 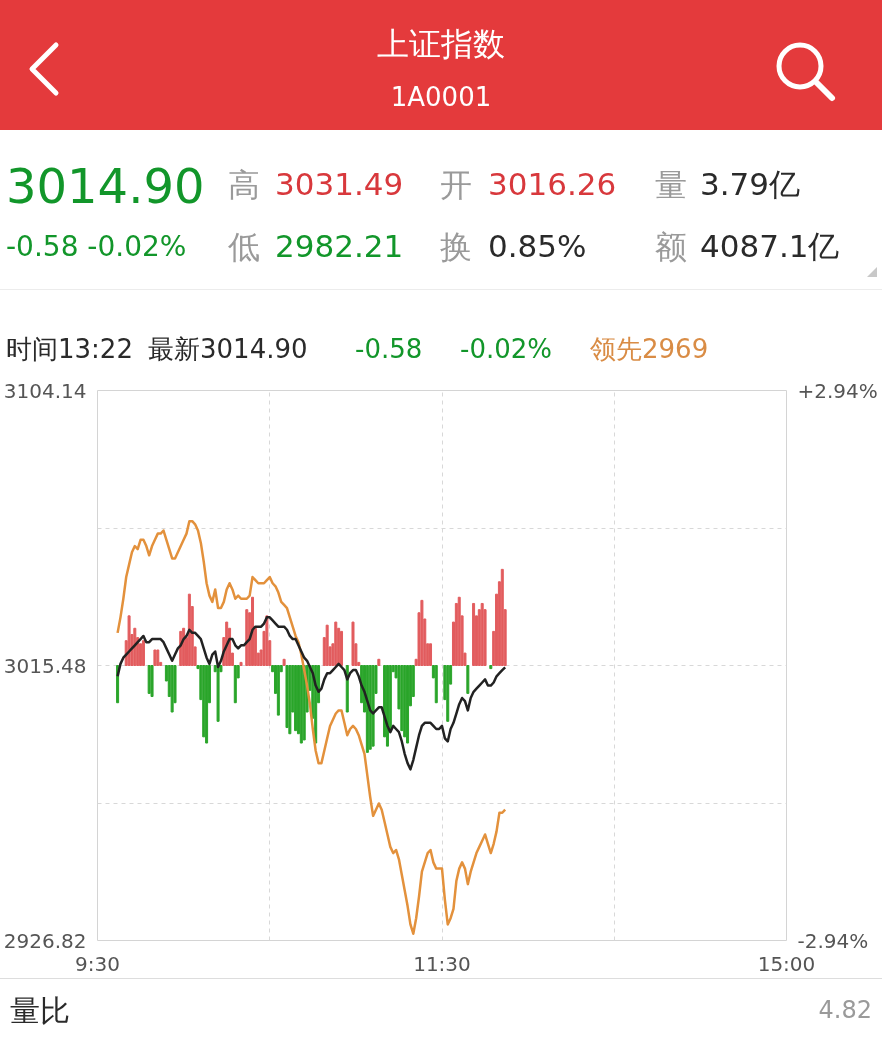 I want to click on text: 3016.26, so click(x=552, y=184).